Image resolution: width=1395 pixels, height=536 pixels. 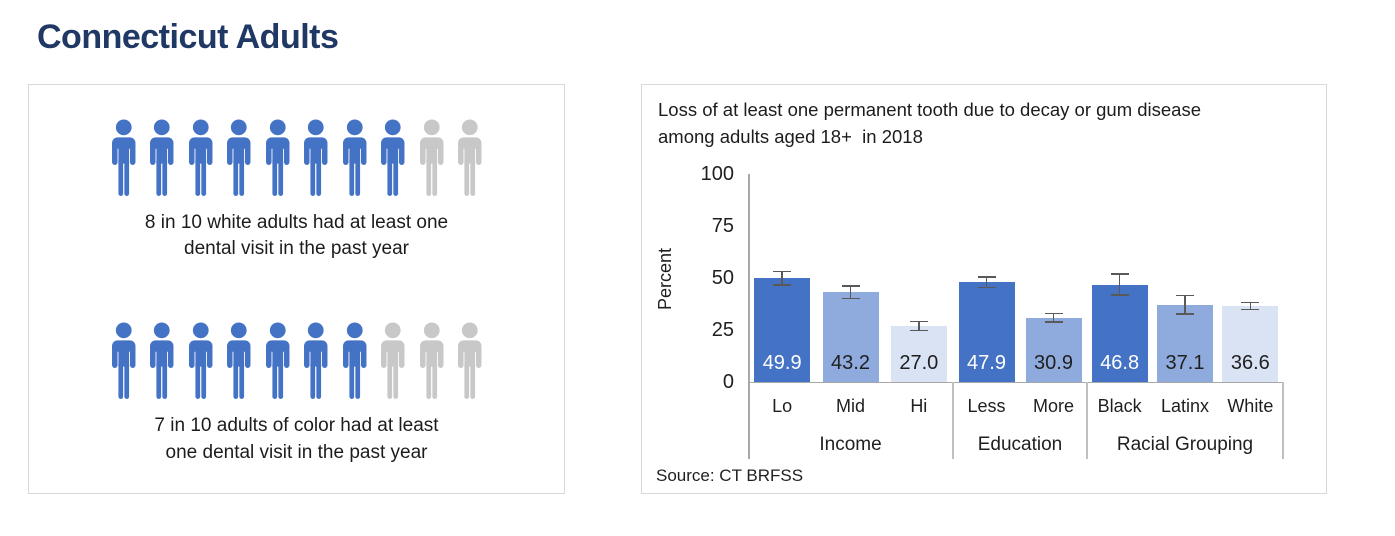 I want to click on category-label-mid: Mid, so click(x=850, y=406).